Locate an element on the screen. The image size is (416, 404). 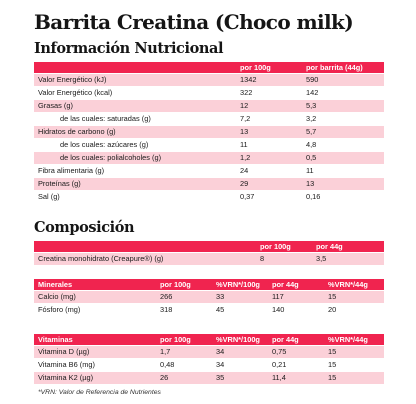
column-header: Minerales is located at coordinates (95, 285).